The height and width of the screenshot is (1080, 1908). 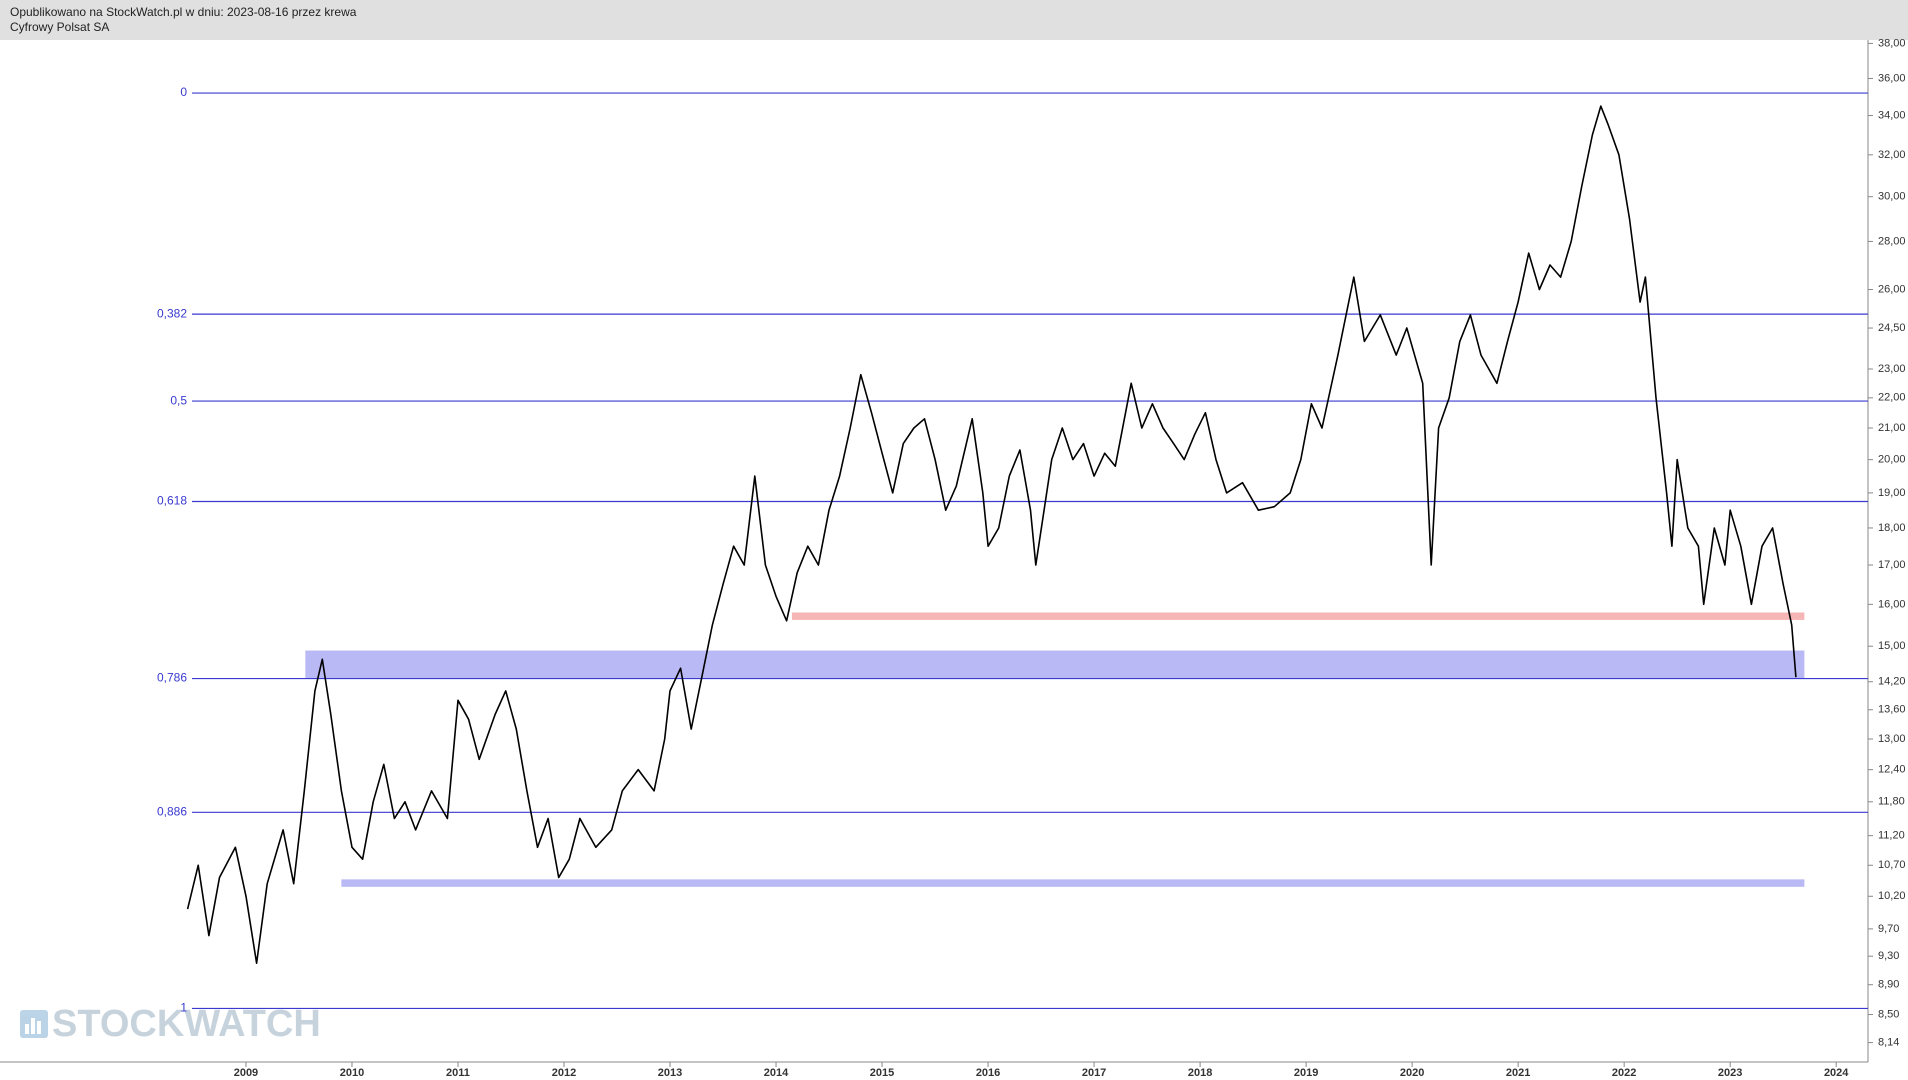 I want to click on y-tick-label: 23,00, so click(x=1892, y=369).